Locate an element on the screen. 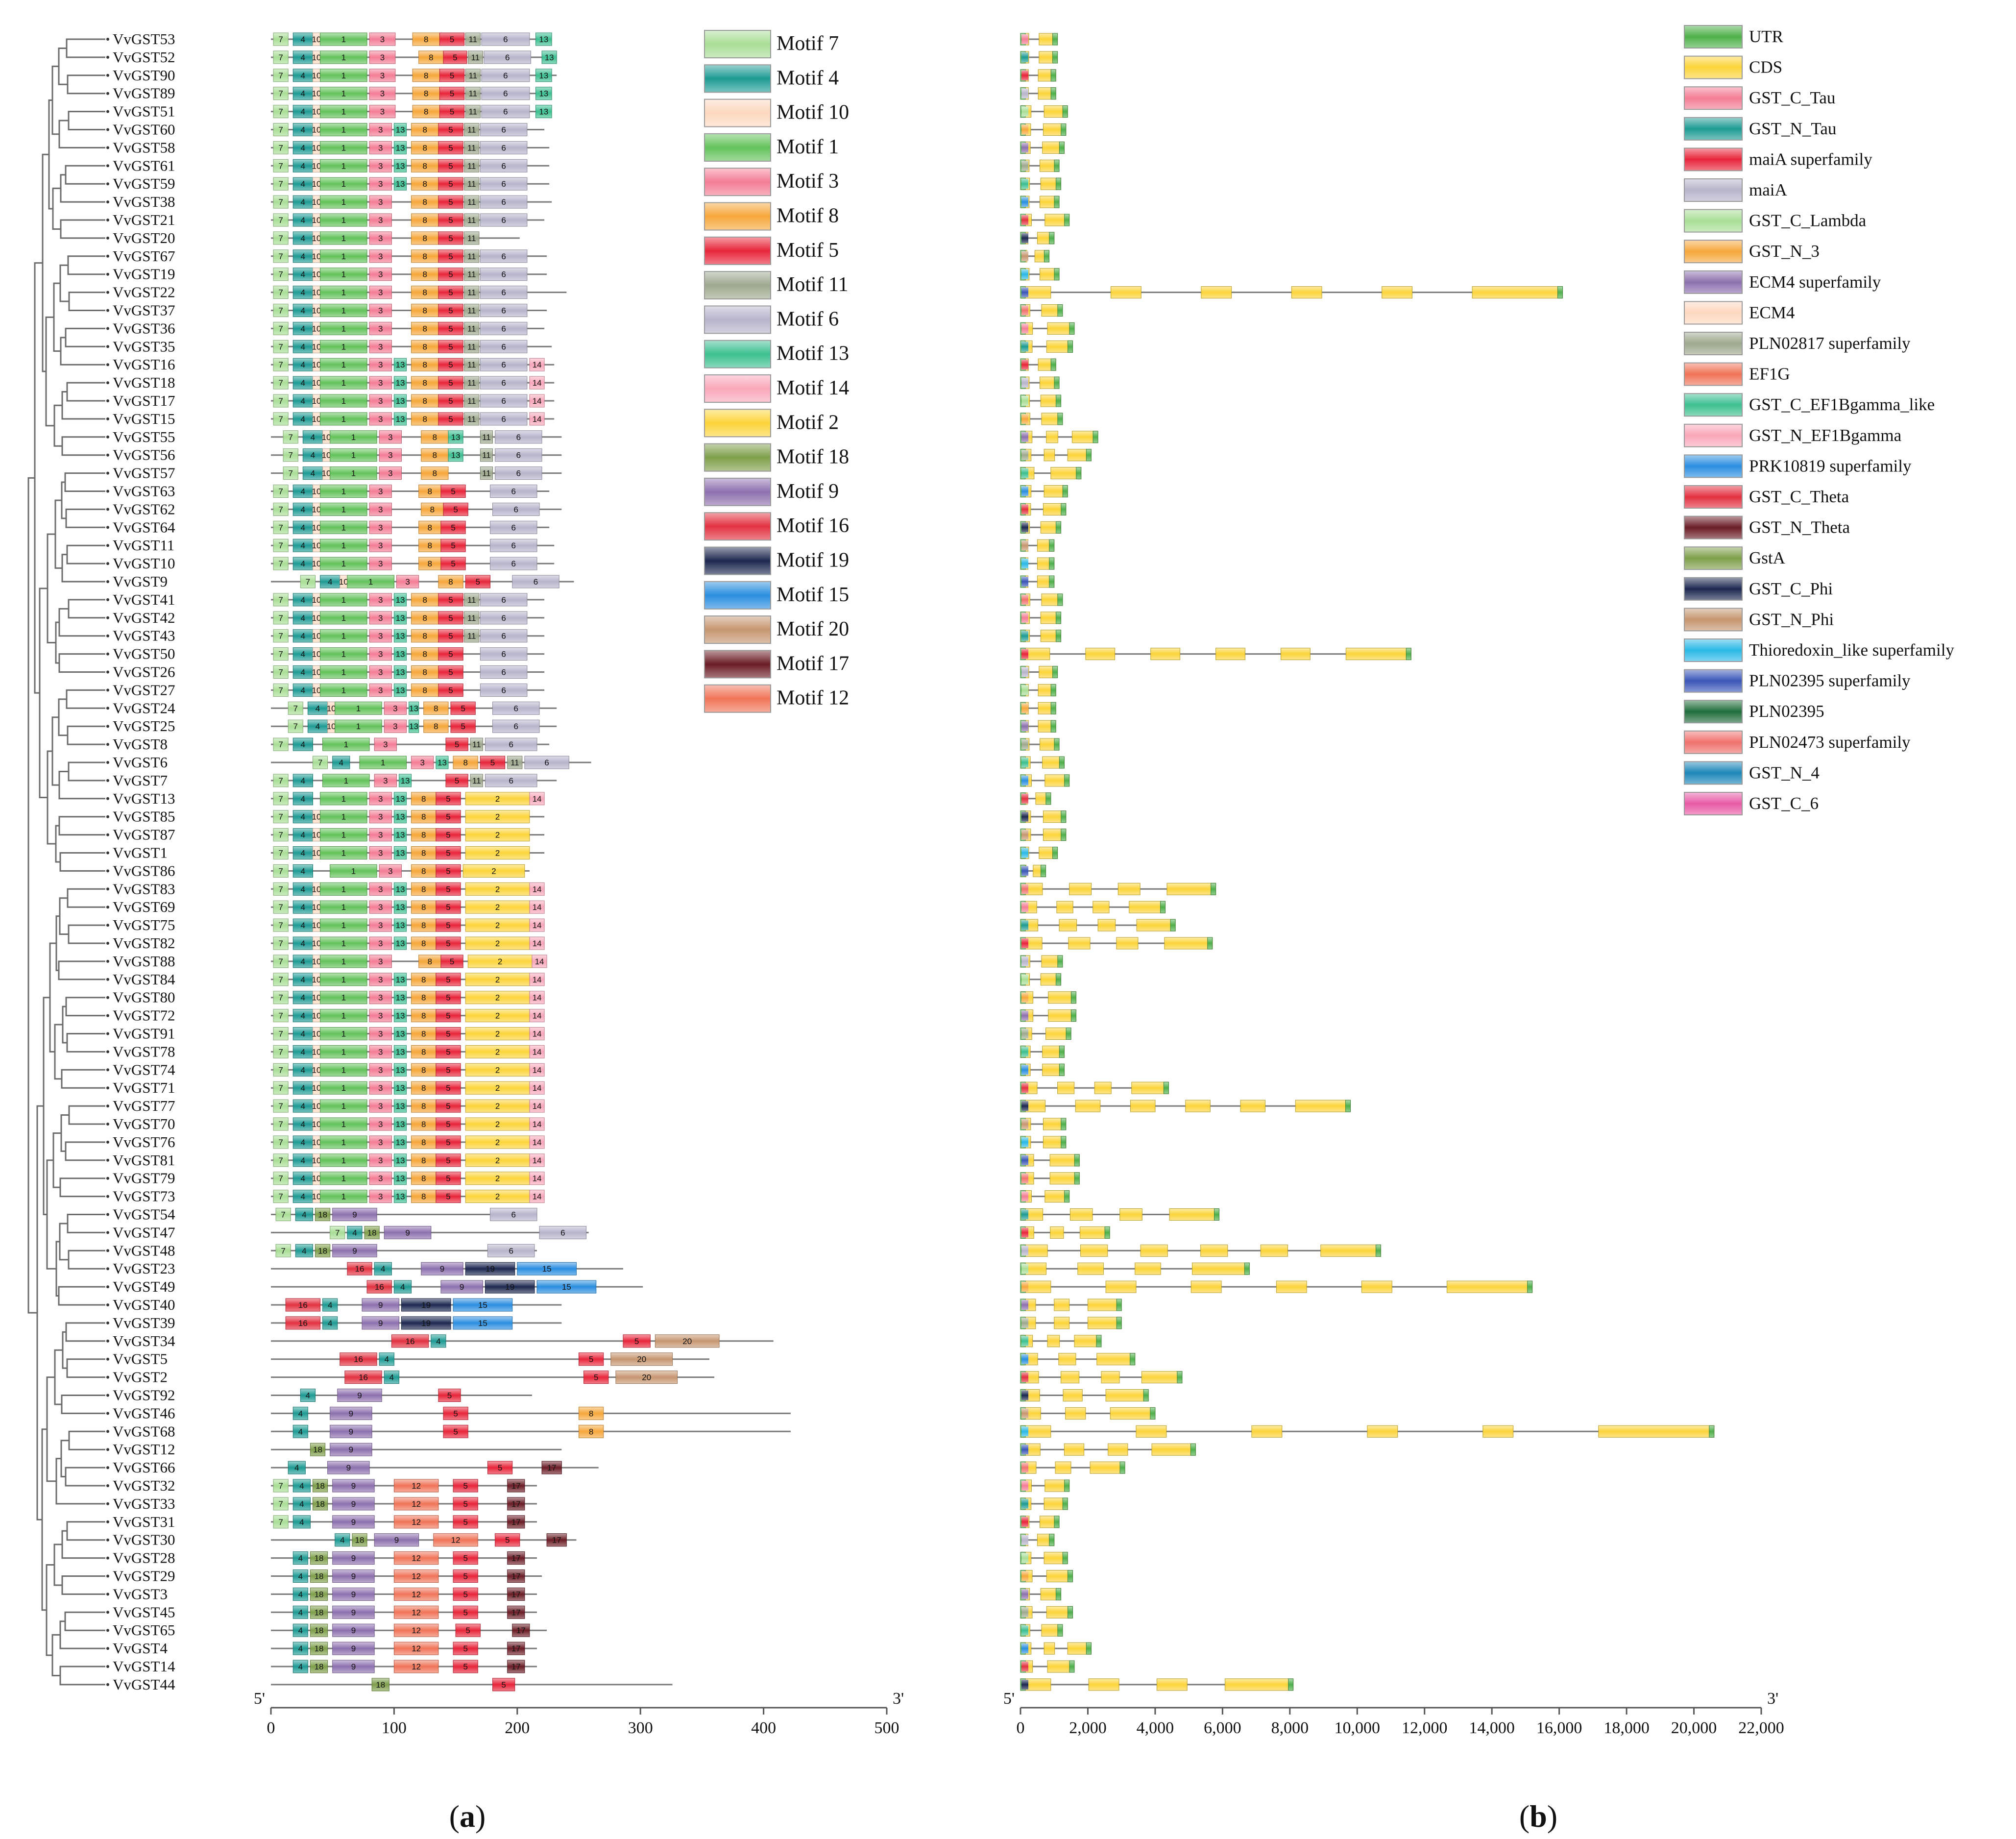  gene-label: VvGST45 is located at coordinates (144, 1612).